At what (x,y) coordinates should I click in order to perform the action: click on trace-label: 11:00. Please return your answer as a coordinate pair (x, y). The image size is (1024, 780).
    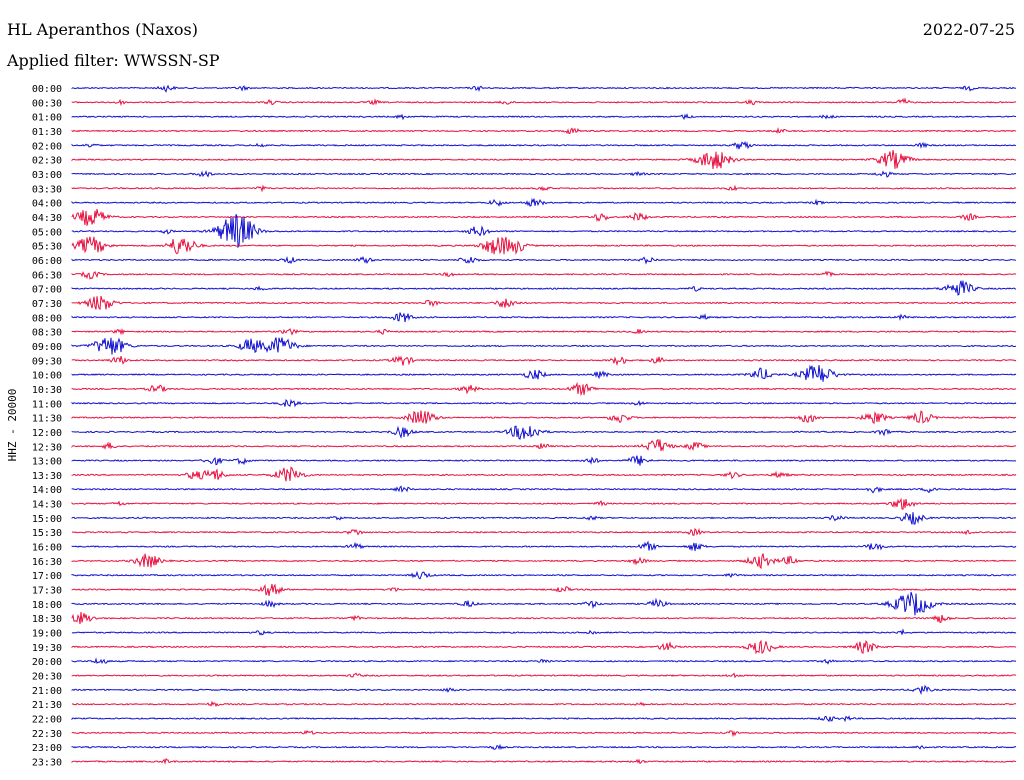
    Looking at the image, I should click on (47, 404).